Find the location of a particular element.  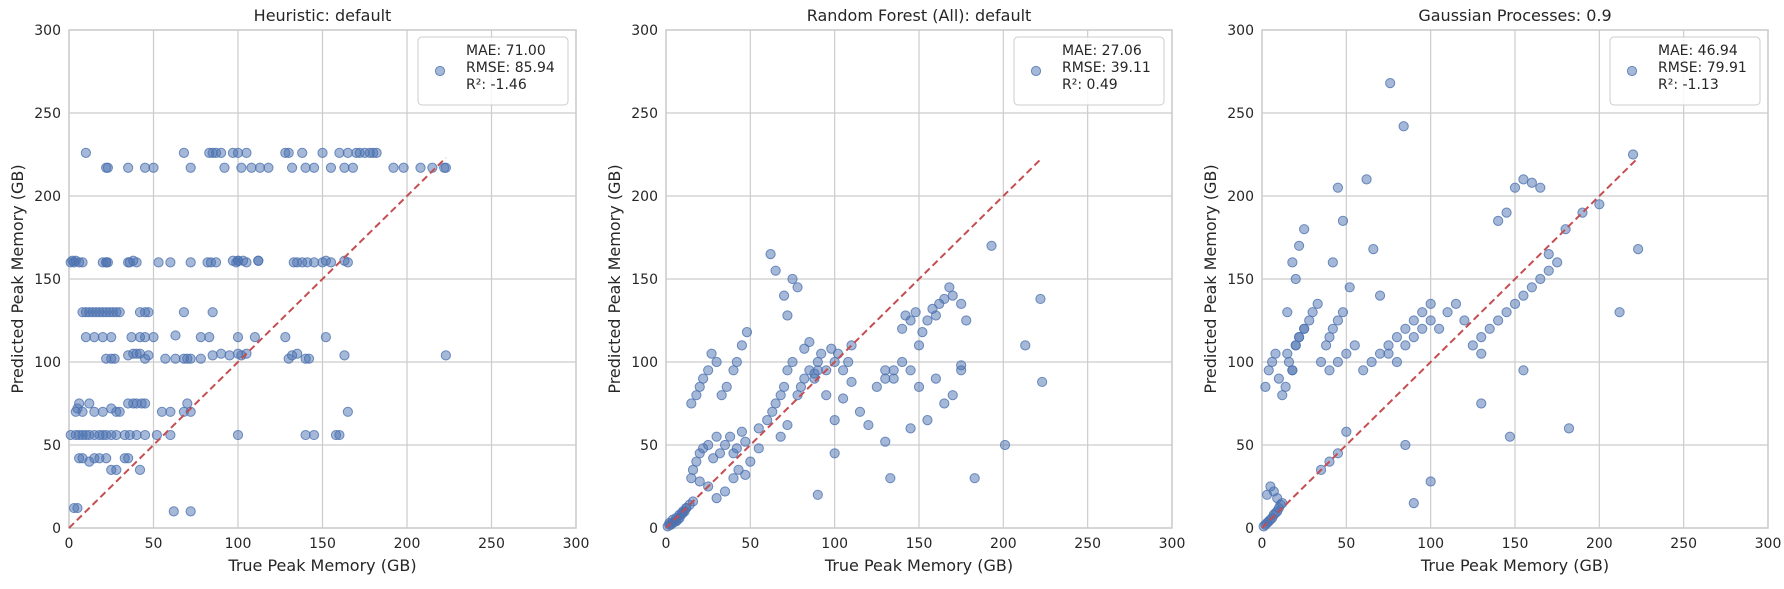

x-axis-label: True Peak Memory (GB) is located at coordinates (1514, 565).